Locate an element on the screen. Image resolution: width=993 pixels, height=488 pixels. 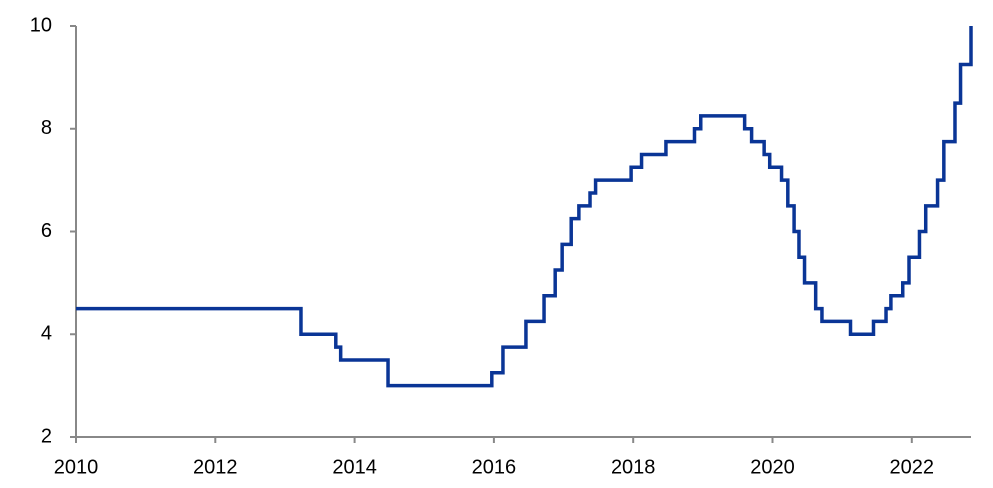
y-tick-label: 6 is located at coordinates (46, 231).